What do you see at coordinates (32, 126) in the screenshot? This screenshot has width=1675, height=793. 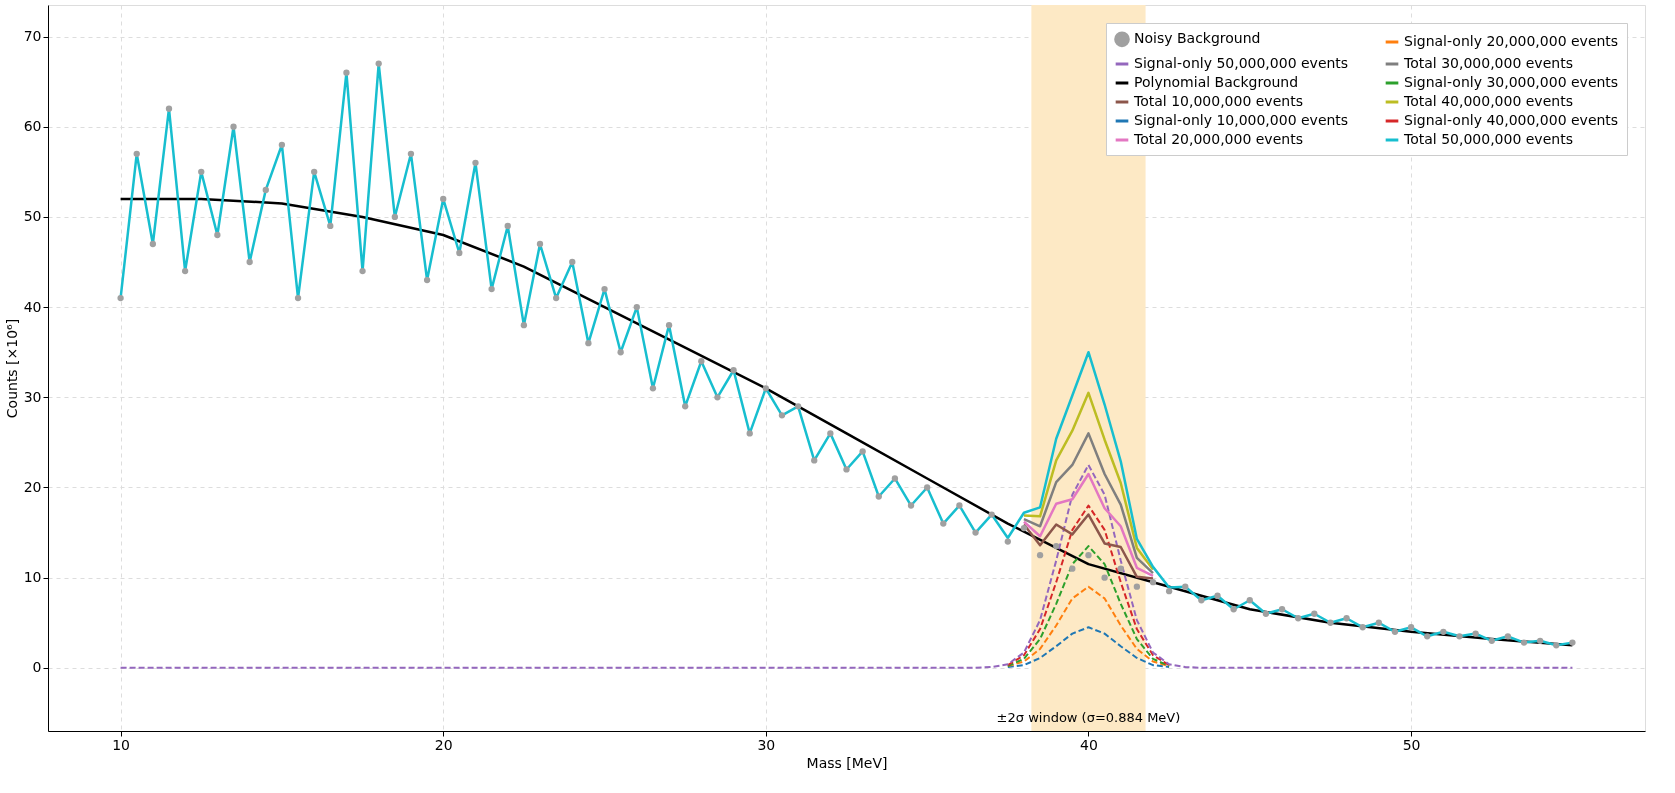 I see `y-tick-label: 60` at bounding box center [32, 126].